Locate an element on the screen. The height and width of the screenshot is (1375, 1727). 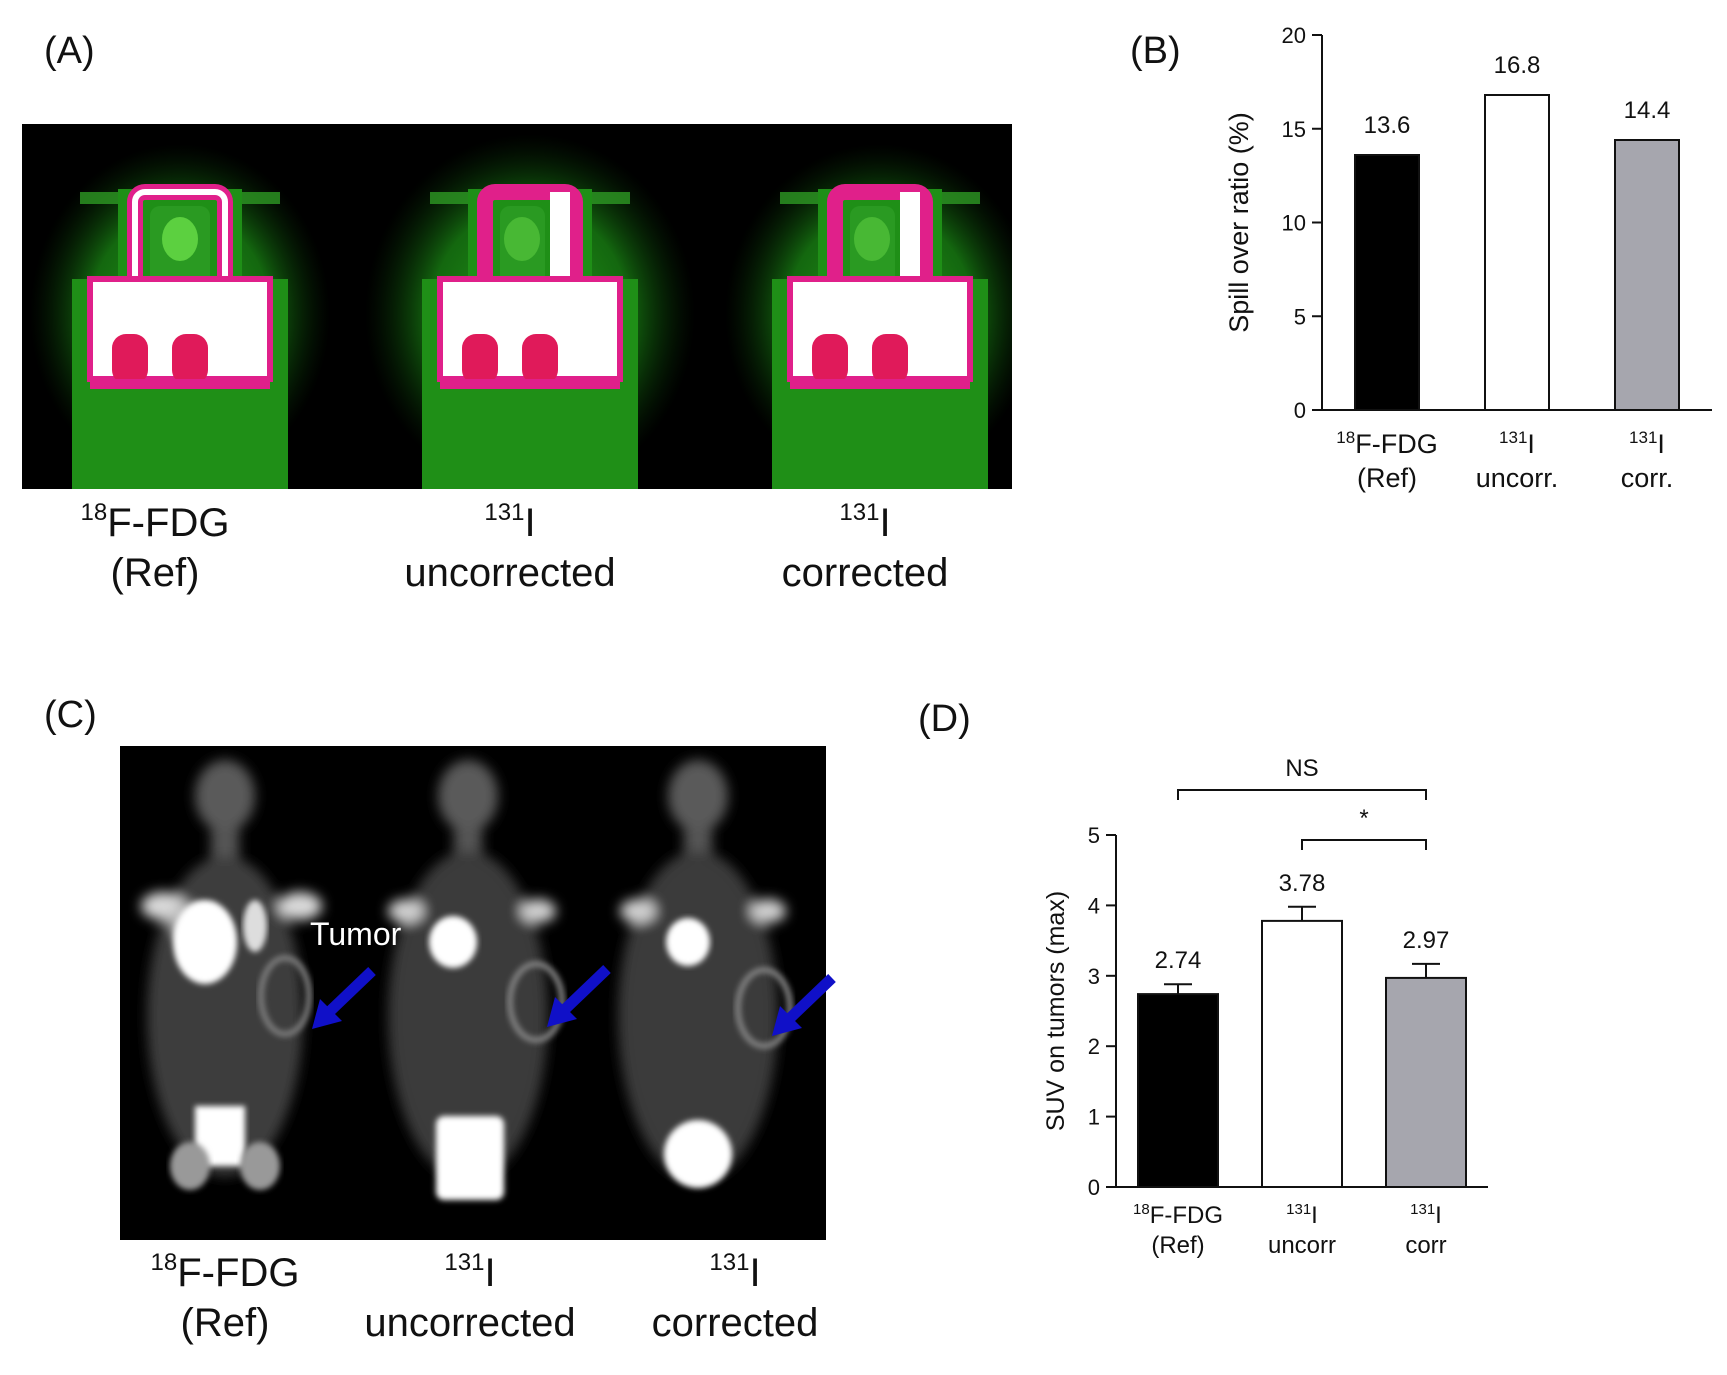
y-tick-label: 20 is located at coordinates (1294, 35).